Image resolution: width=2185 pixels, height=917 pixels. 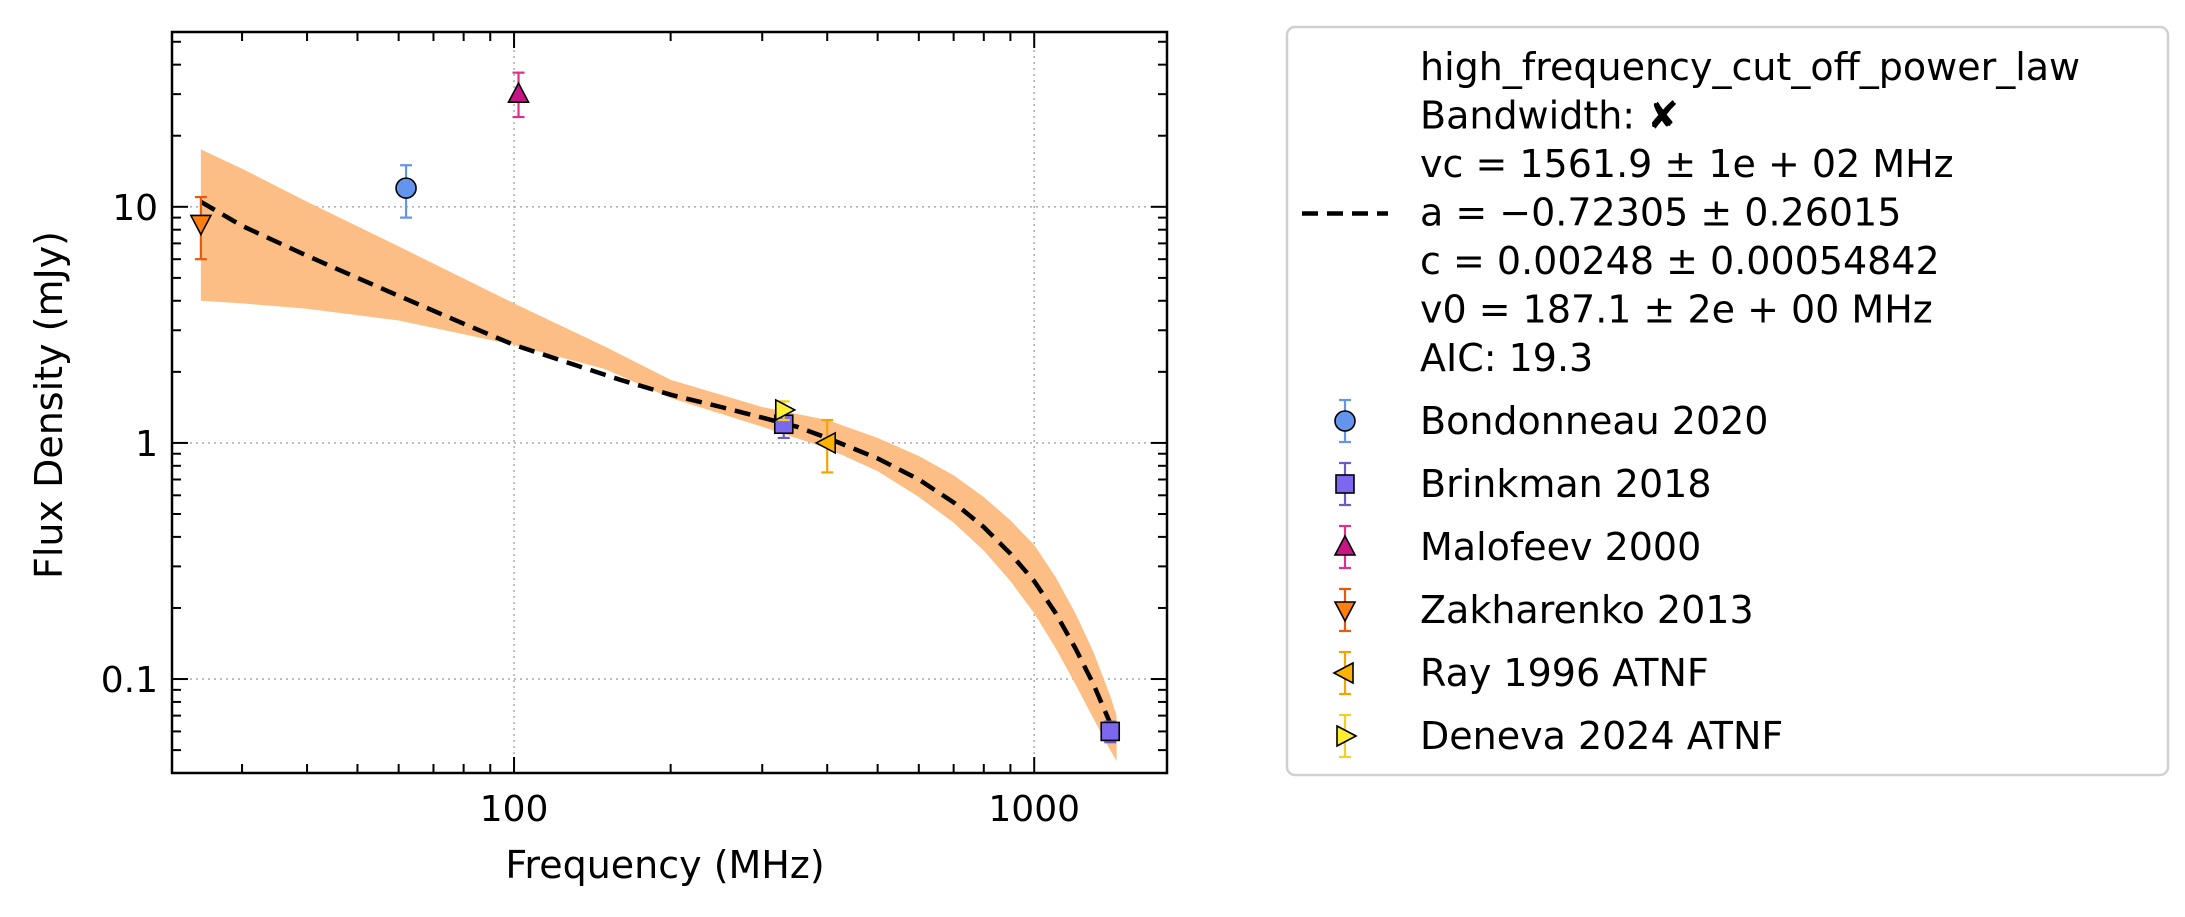 What do you see at coordinates (1594, 421) in the screenshot?
I see `legend-label-bondonneau-2020: Bondonneau 2020` at bounding box center [1594, 421].